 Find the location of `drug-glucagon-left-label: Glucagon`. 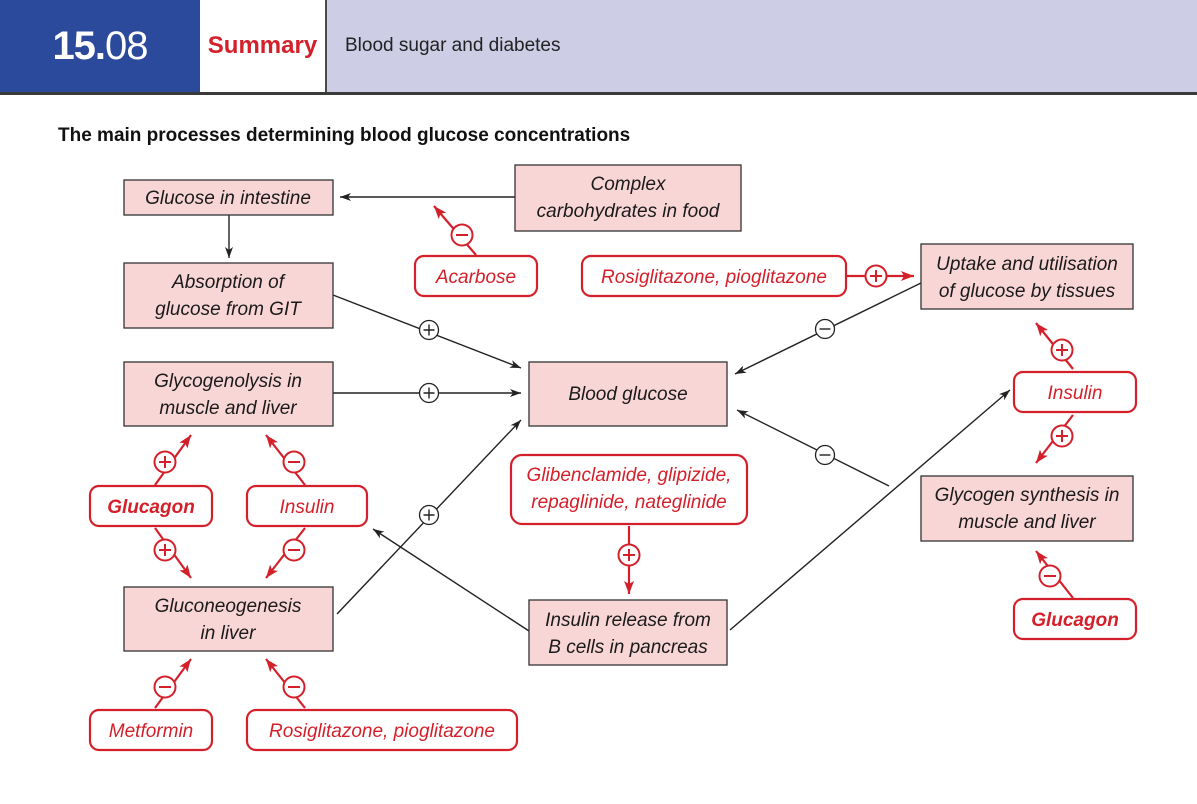

drug-glucagon-left-label: Glucagon is located at coordinates (151, 507).